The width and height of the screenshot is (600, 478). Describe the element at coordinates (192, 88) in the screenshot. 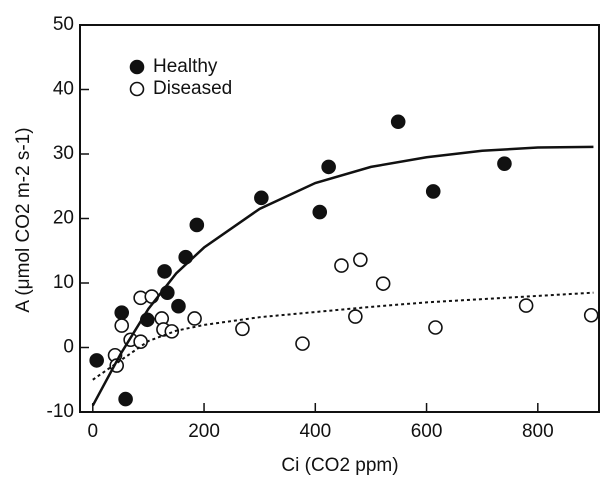

I see `legend-label: Diseased` at that location.